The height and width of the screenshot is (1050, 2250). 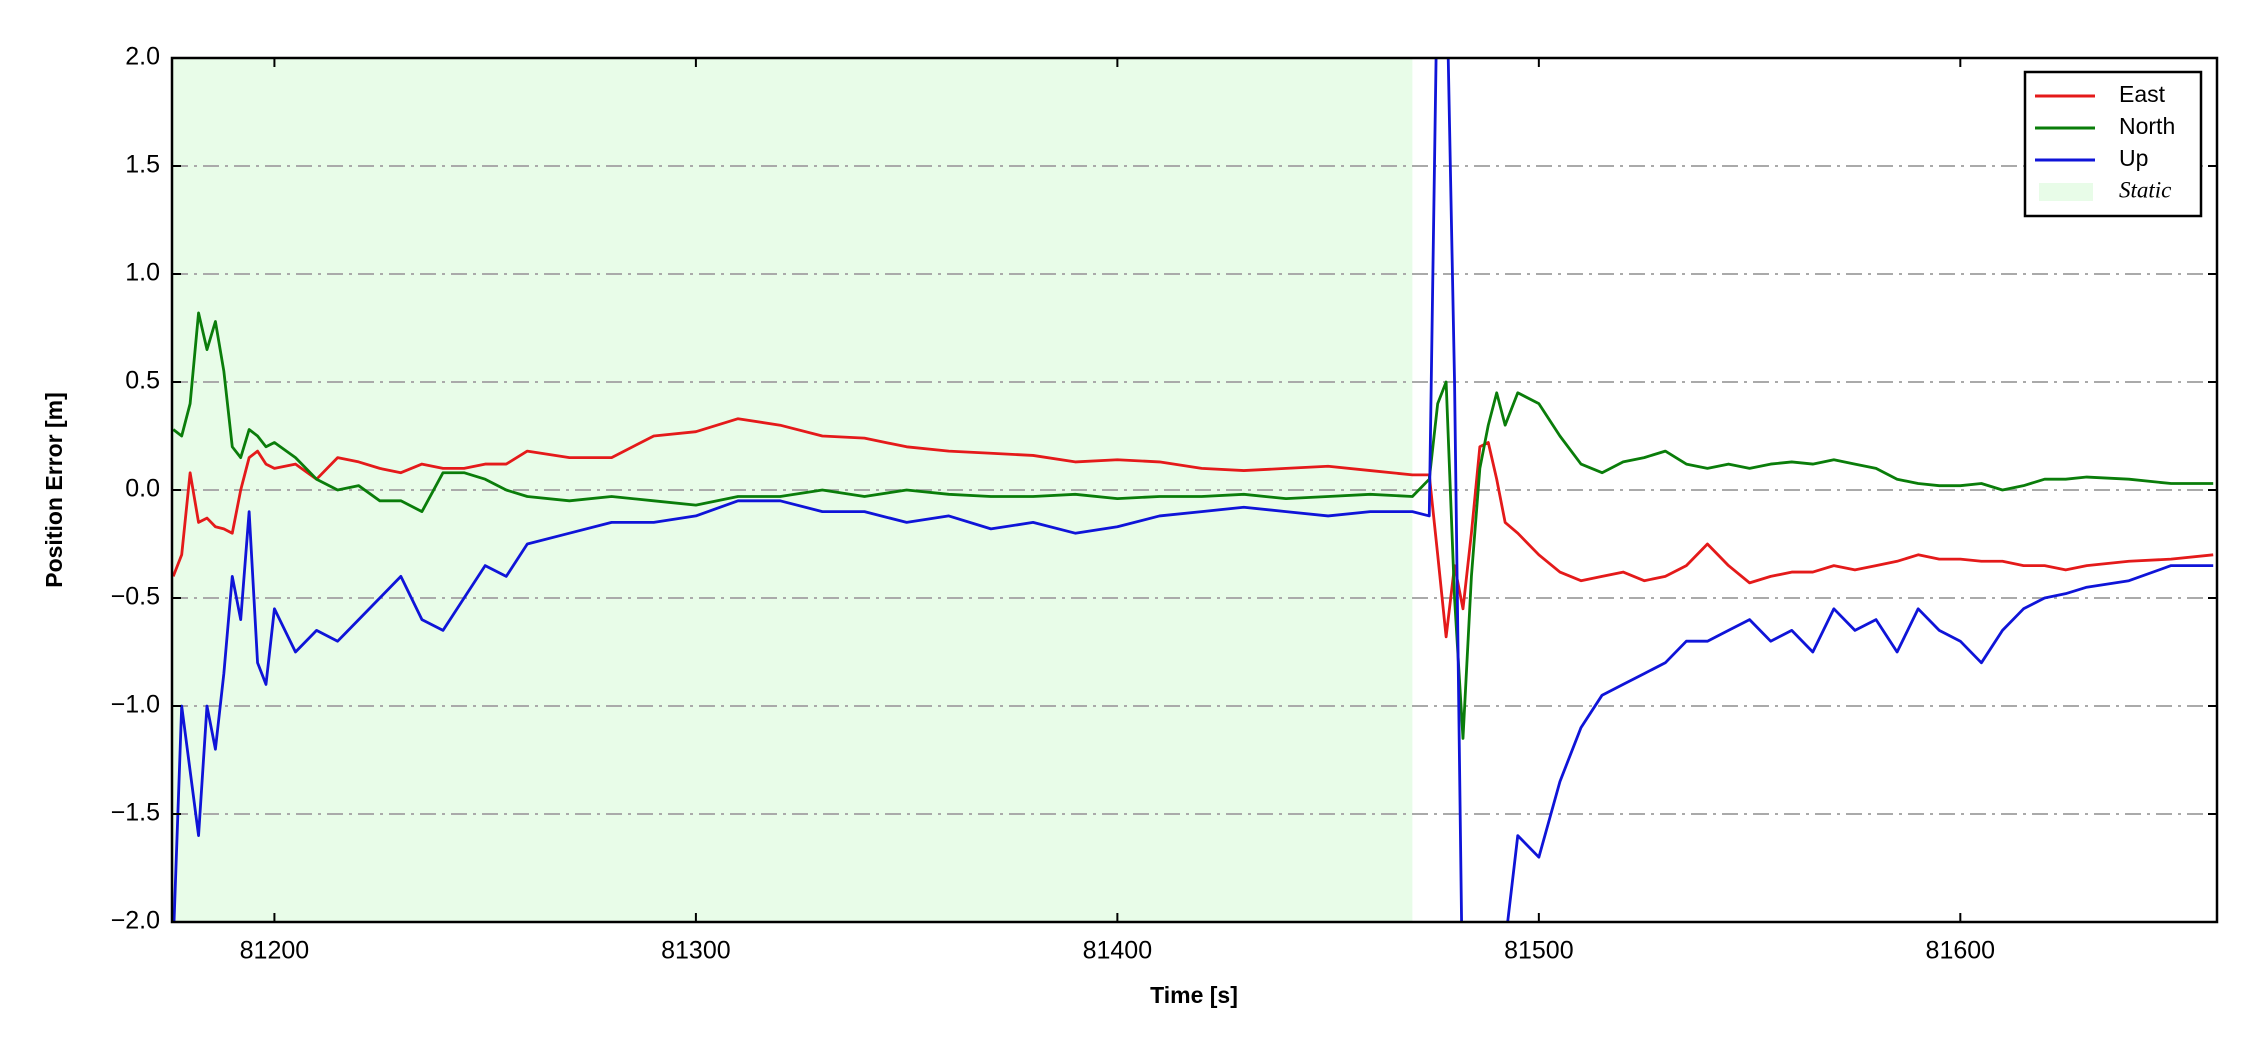 What do you see at coordinates (54, 490) in the screenshot?
I see `y-axis-label: Position Error [m]` at bounding box center [54, 490].